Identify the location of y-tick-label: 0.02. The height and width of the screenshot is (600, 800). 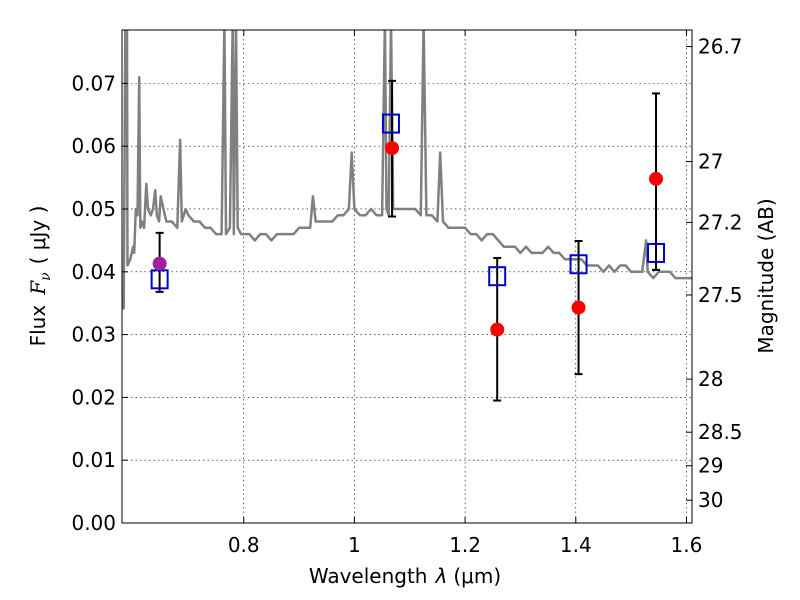
(93, 397).